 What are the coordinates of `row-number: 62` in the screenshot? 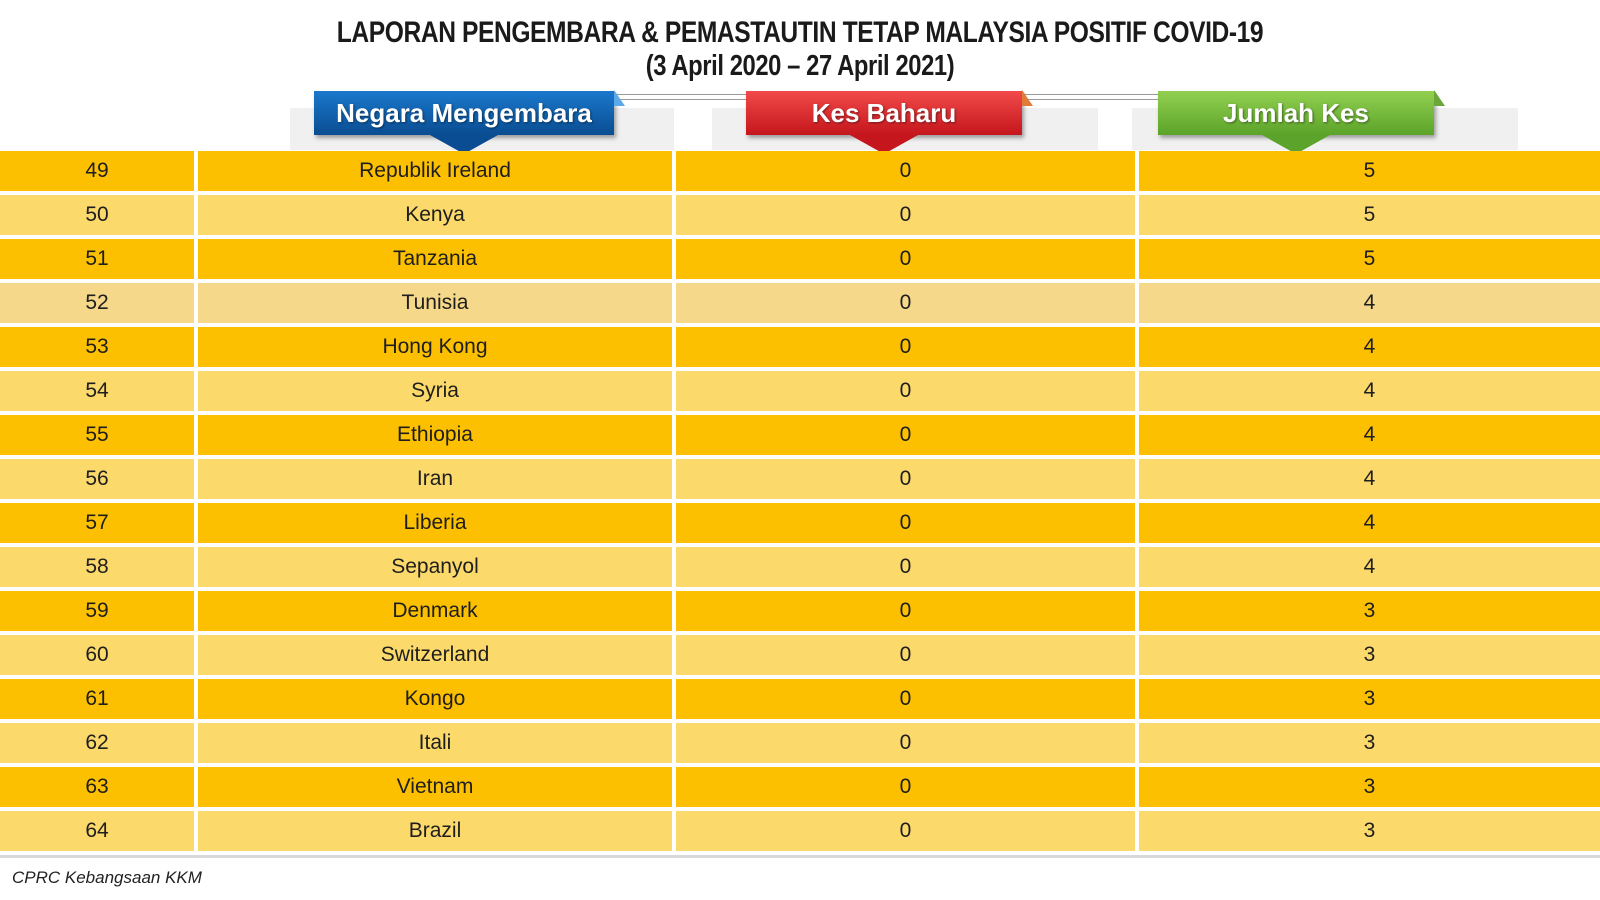 It's located at (99, 743).